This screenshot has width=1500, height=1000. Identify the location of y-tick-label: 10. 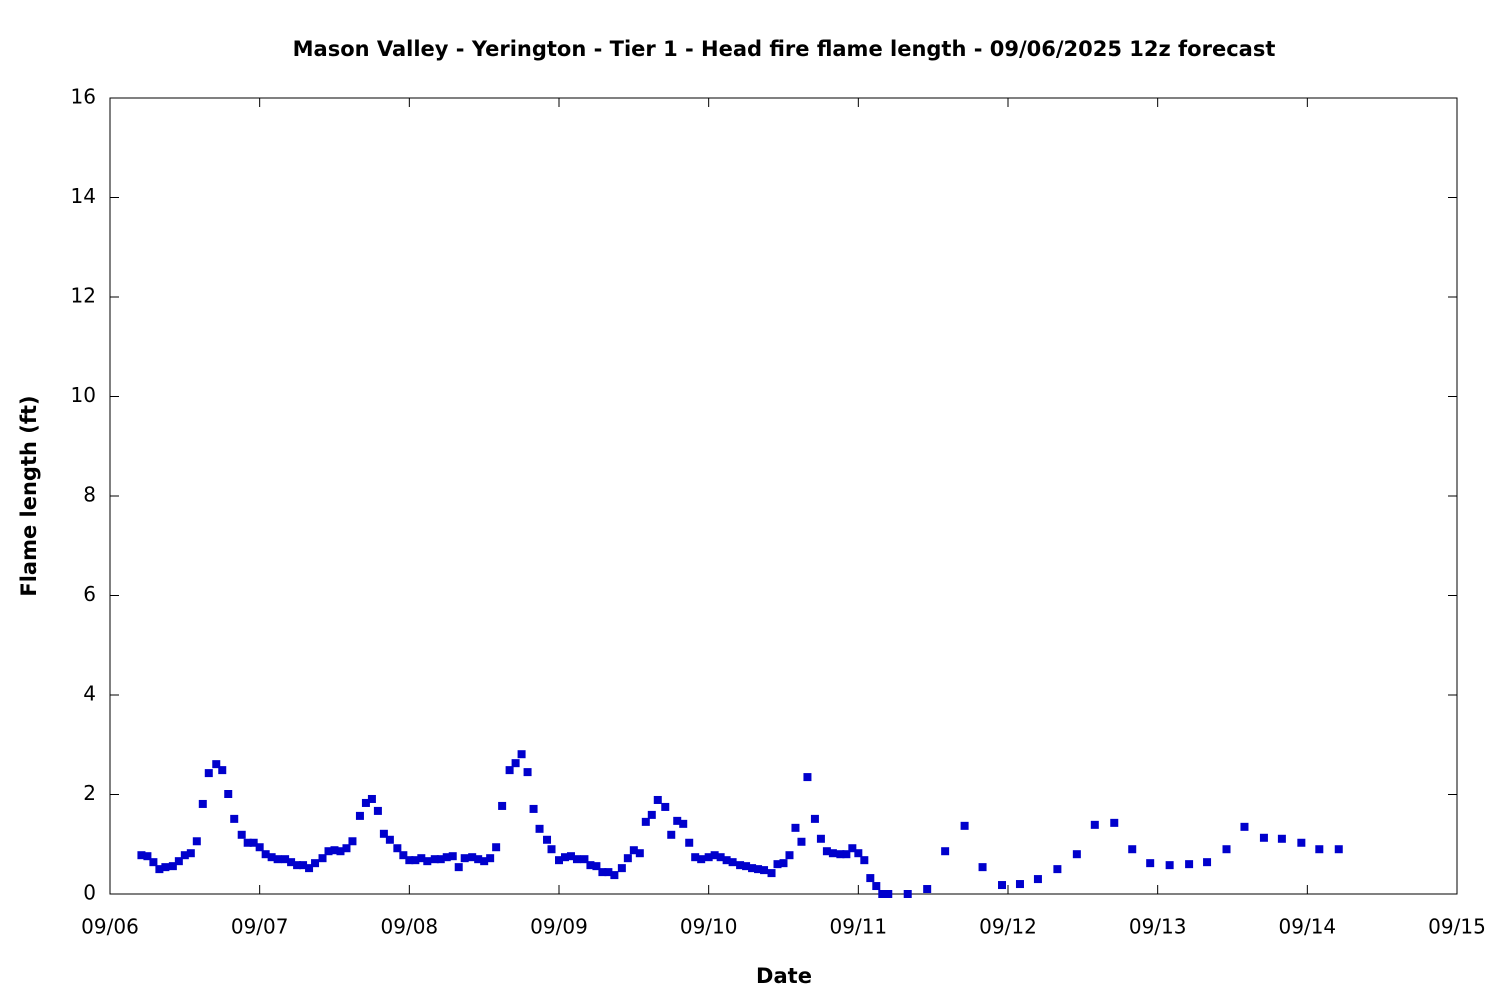
(83, 395).